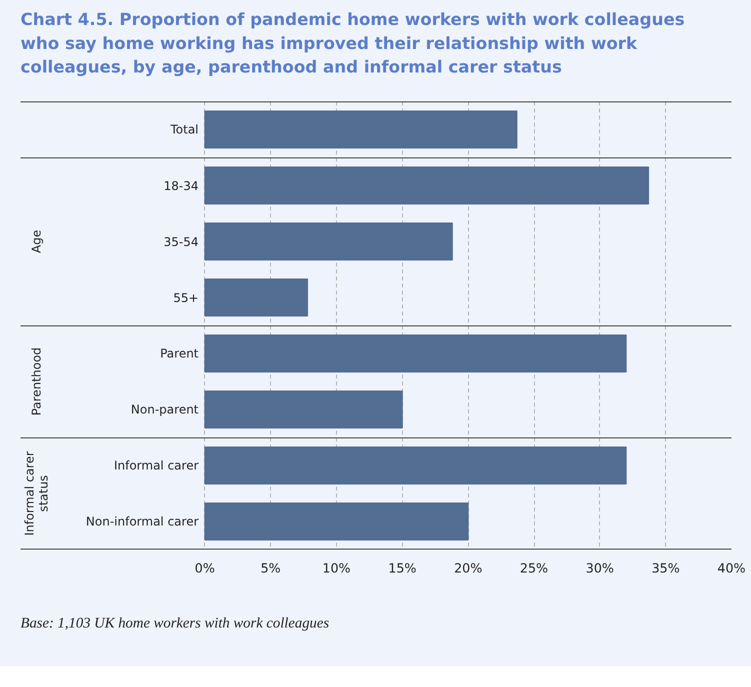 The width and height of the screenshot is (751, 687). I want to click on x-tick-label: 30%, so click(600, 568).